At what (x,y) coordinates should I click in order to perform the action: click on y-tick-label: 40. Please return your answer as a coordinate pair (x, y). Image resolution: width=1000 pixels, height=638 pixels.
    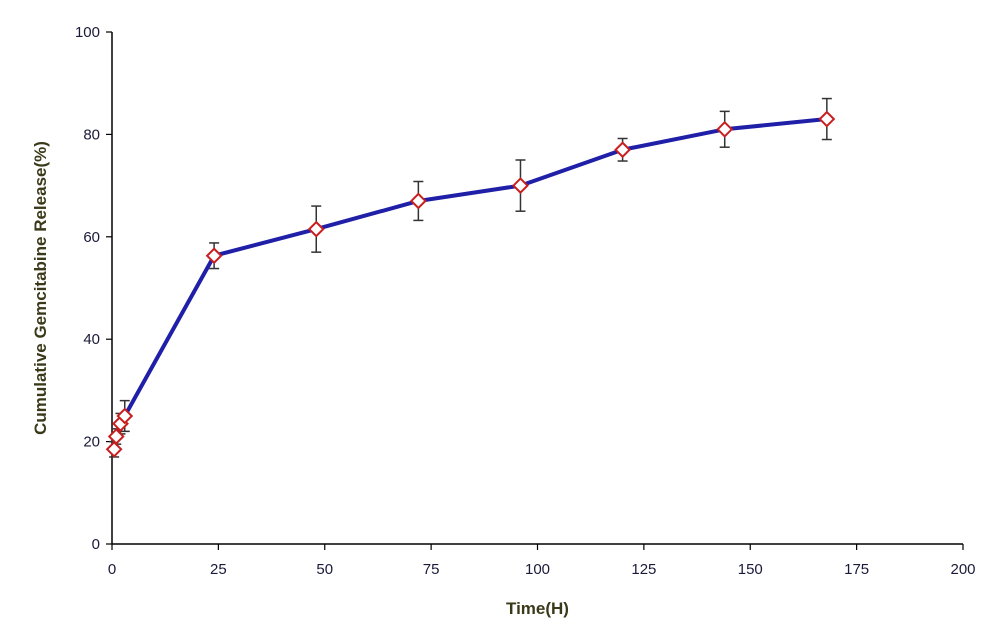
    Looking at the image, I should click on (91, 339).